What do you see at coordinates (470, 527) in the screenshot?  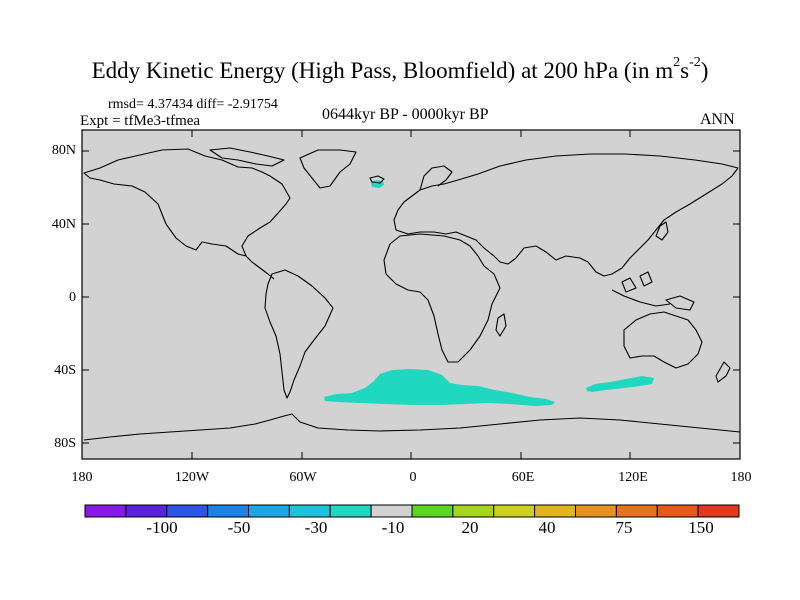 I see `colorbar-label: 20` at bounding box center [470, 527].